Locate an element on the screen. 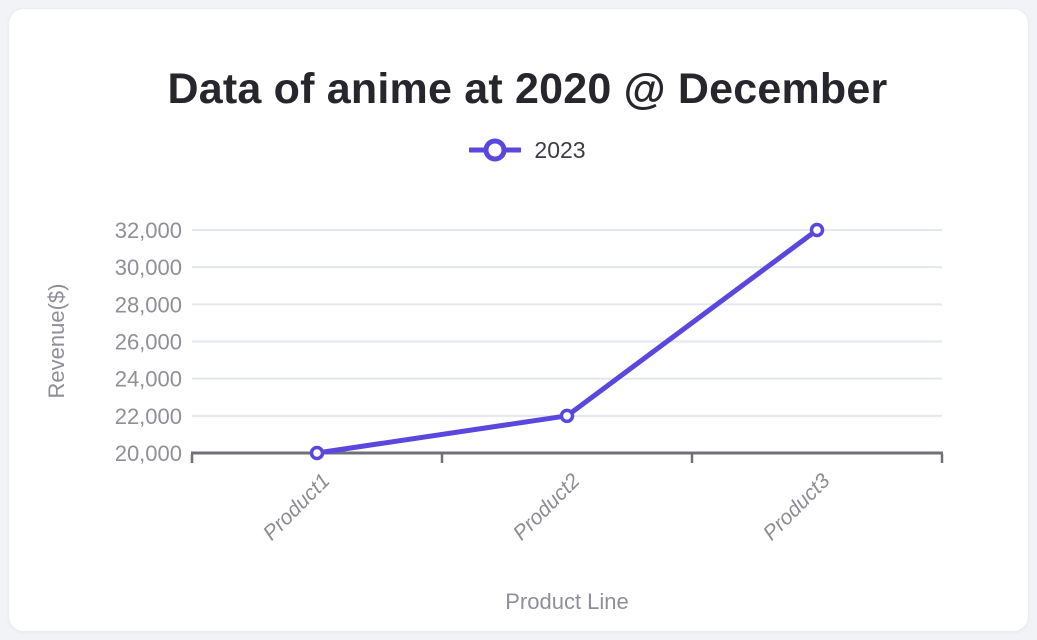  legend-item-2023: 2023 is located at coordinates (527, 150).